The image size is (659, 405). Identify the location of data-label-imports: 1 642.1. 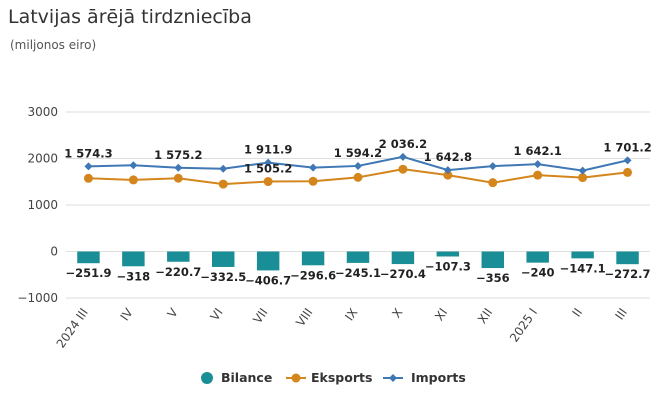
(537, 151).